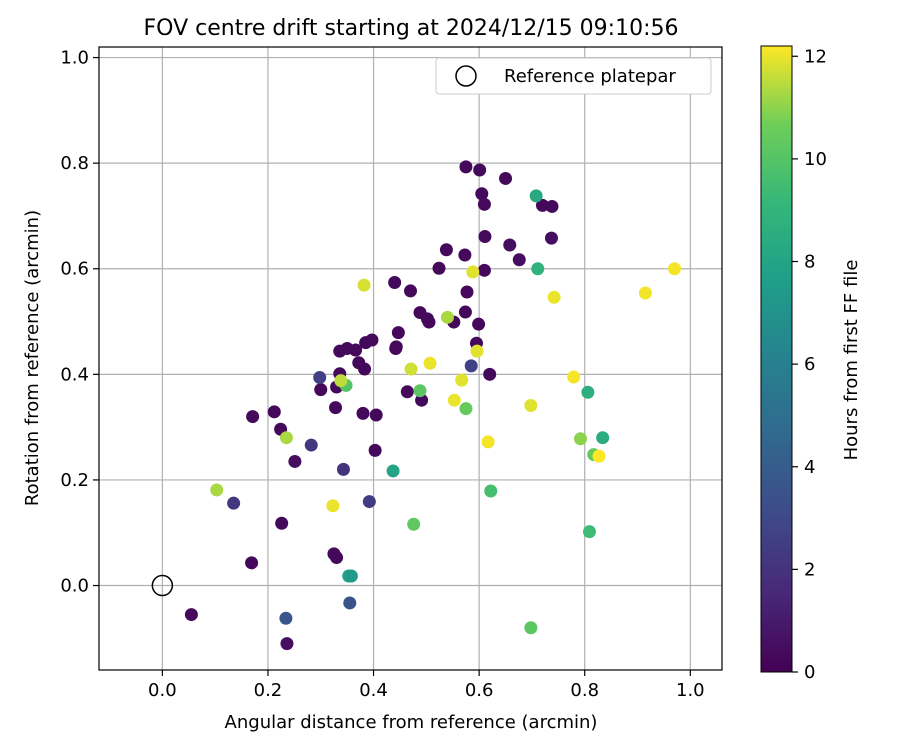  I want to click on colorbar-ticks: 0 2 4 6 8 10 12, so click(809, 364).